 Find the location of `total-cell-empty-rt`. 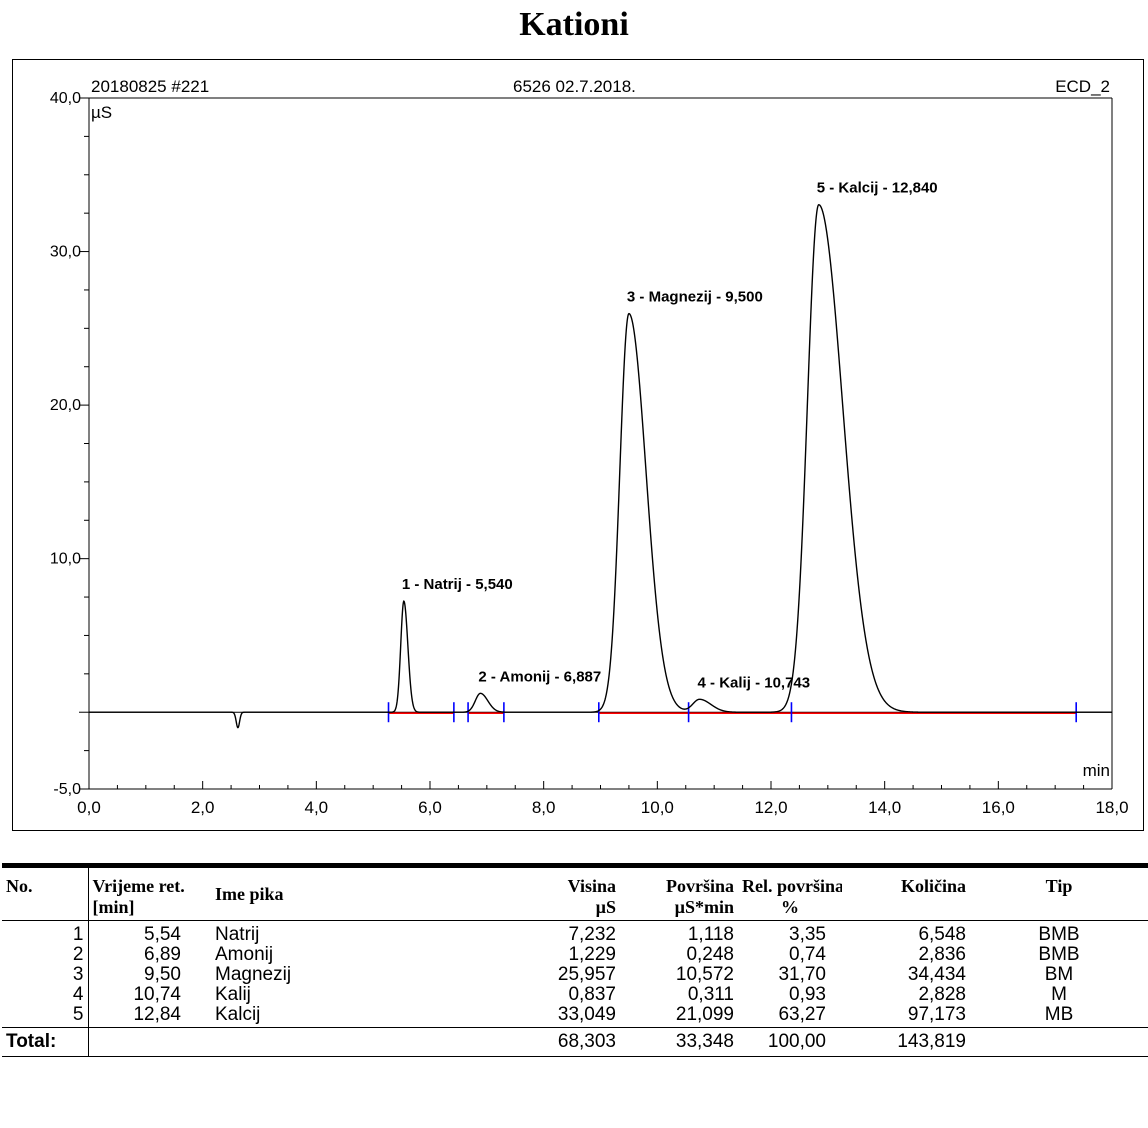

total-cell-empty-rt is located at coordinates (149, 1042).